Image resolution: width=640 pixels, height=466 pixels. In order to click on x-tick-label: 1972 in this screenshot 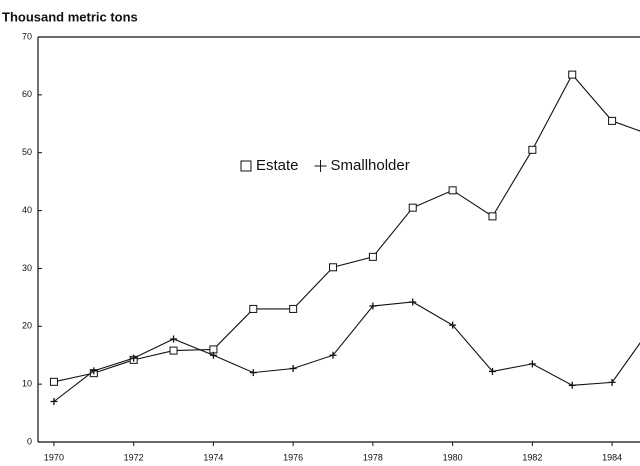, I will do `click(134, 457)`.